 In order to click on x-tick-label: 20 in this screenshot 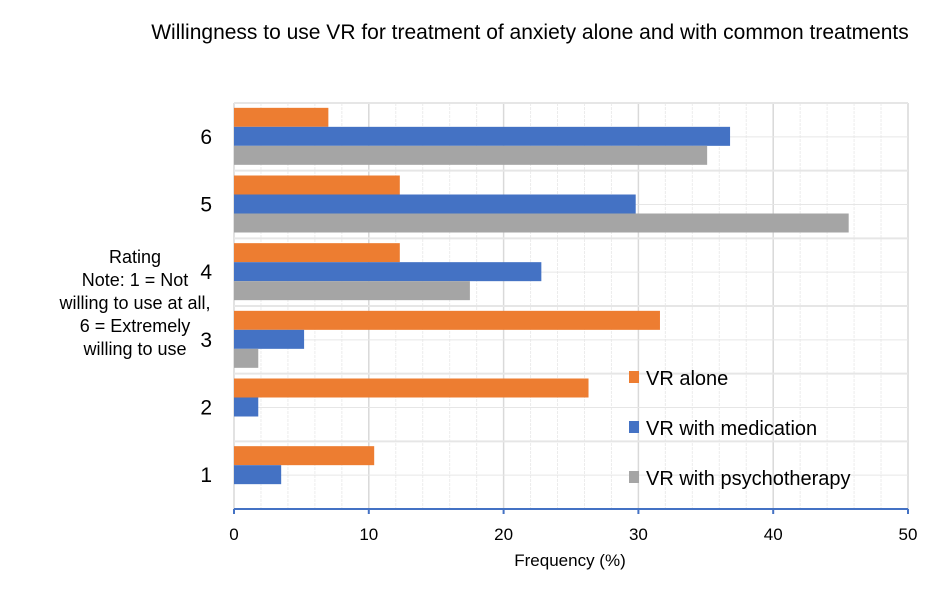, I will do `click(503, 534)`.